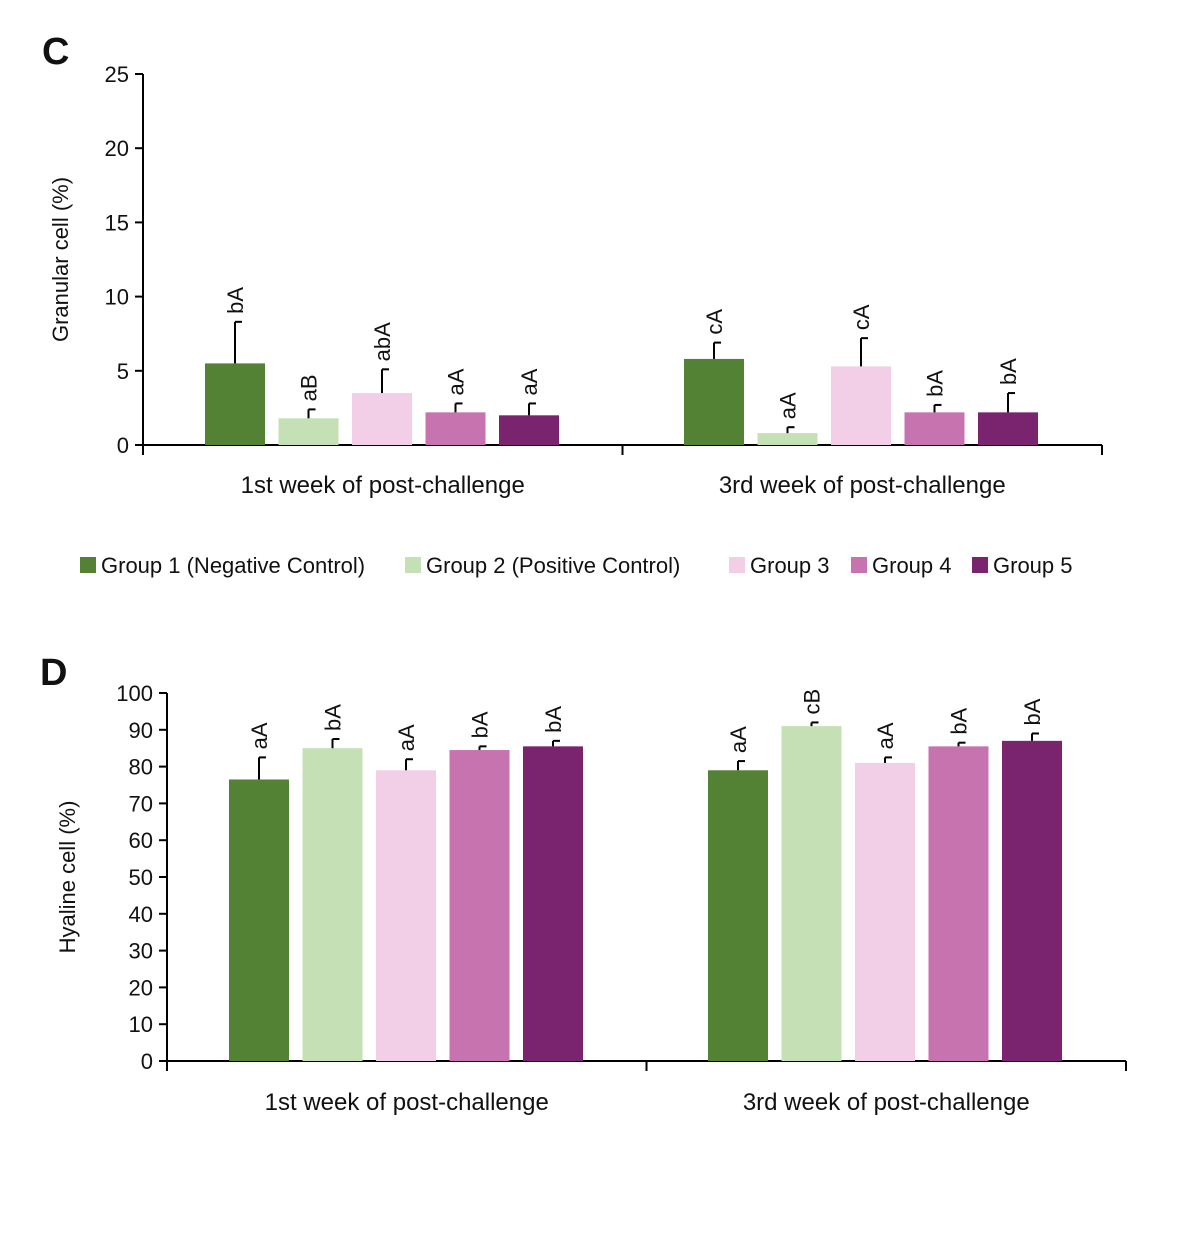 The image size is (1187, 1236). What do you see at coordinates (141, 951) in the screenshot?
I see `y-tick-label: 30` at bounding box center [141, 951].